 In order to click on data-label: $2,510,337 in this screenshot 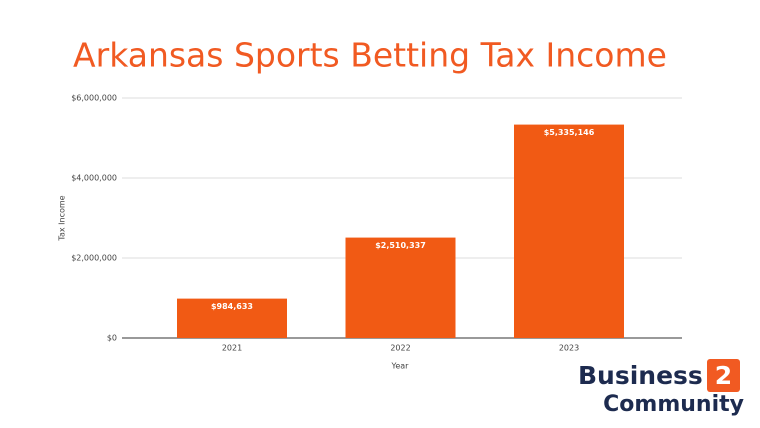, I will do `click(400, 245)`.